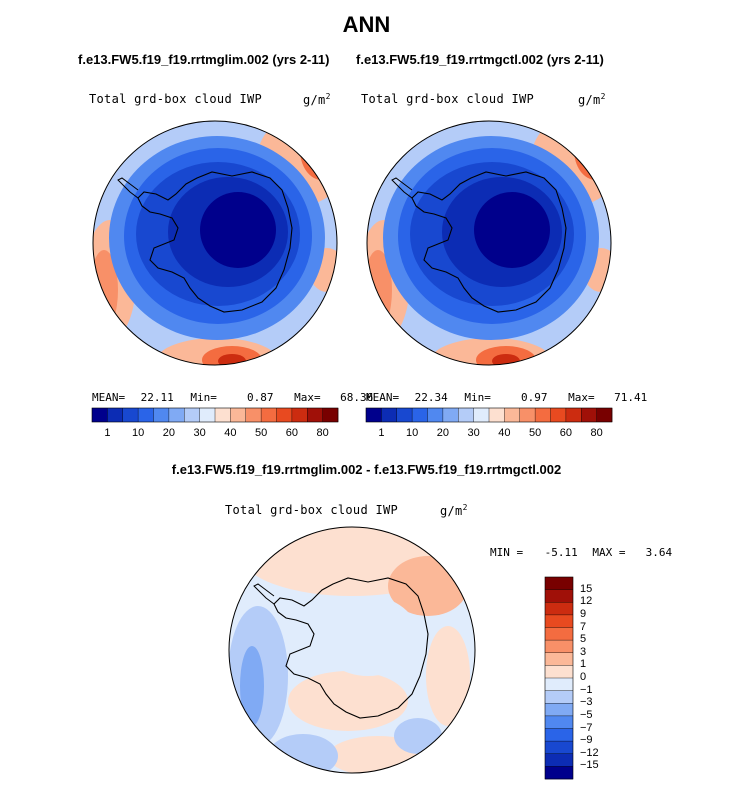  I want to click on colorbar-tick-label: 5, so click(583, 639).